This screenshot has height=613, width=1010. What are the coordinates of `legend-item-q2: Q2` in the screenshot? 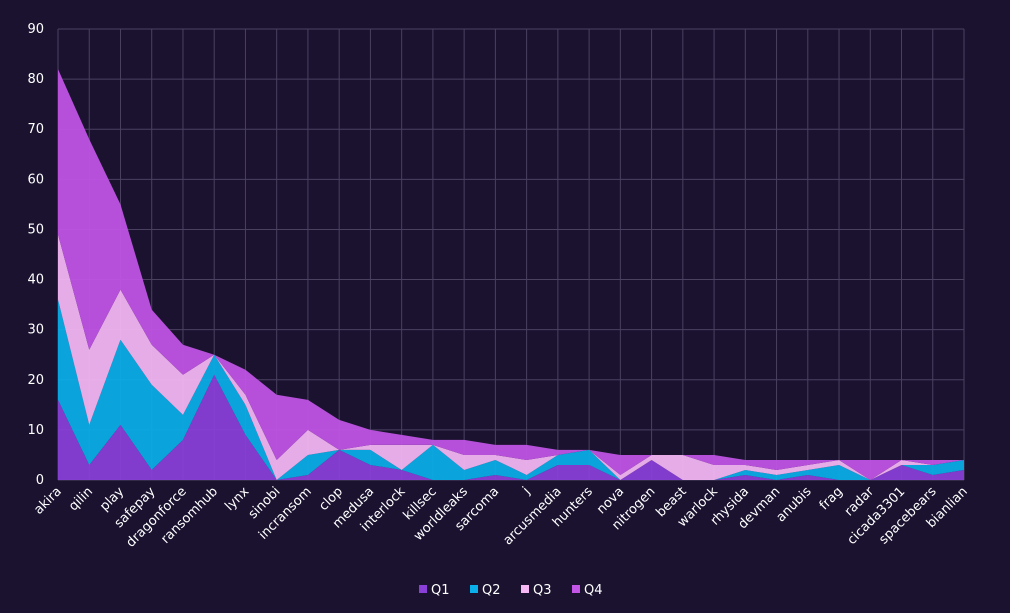 It's located at (485, 590).